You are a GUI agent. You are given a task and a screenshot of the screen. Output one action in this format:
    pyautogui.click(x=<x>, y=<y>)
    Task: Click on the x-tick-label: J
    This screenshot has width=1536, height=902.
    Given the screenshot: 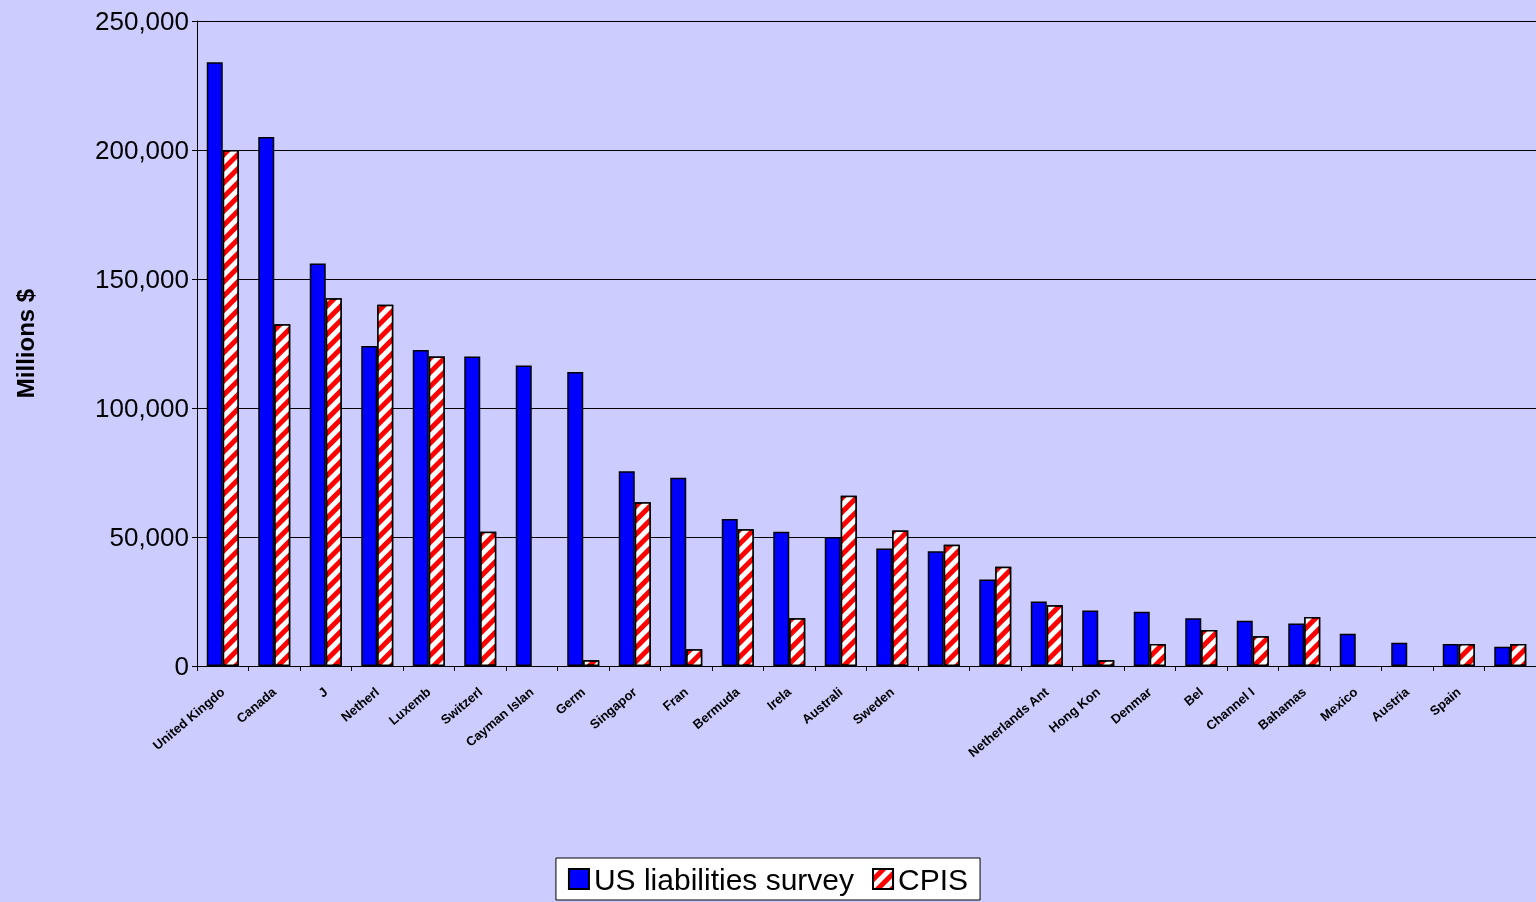 What is the action you would take?
    pyautogui.click(x=323, y=692)
    